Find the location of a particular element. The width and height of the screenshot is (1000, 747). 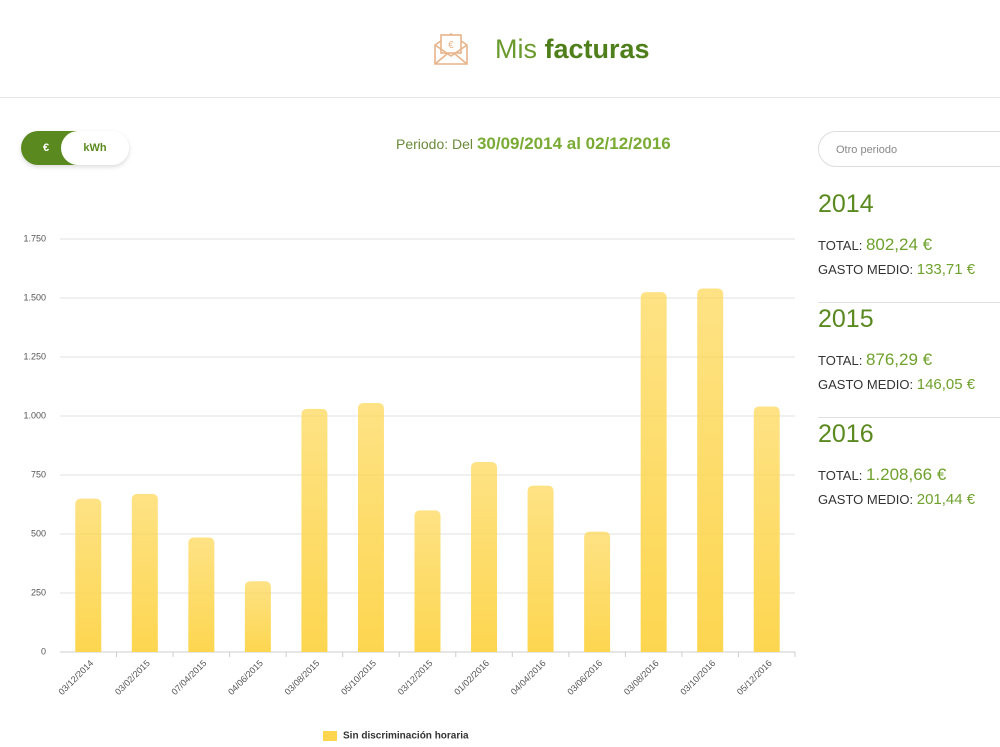

x-tick-label: 05/12/2016 is located at coordinates (754, 677).